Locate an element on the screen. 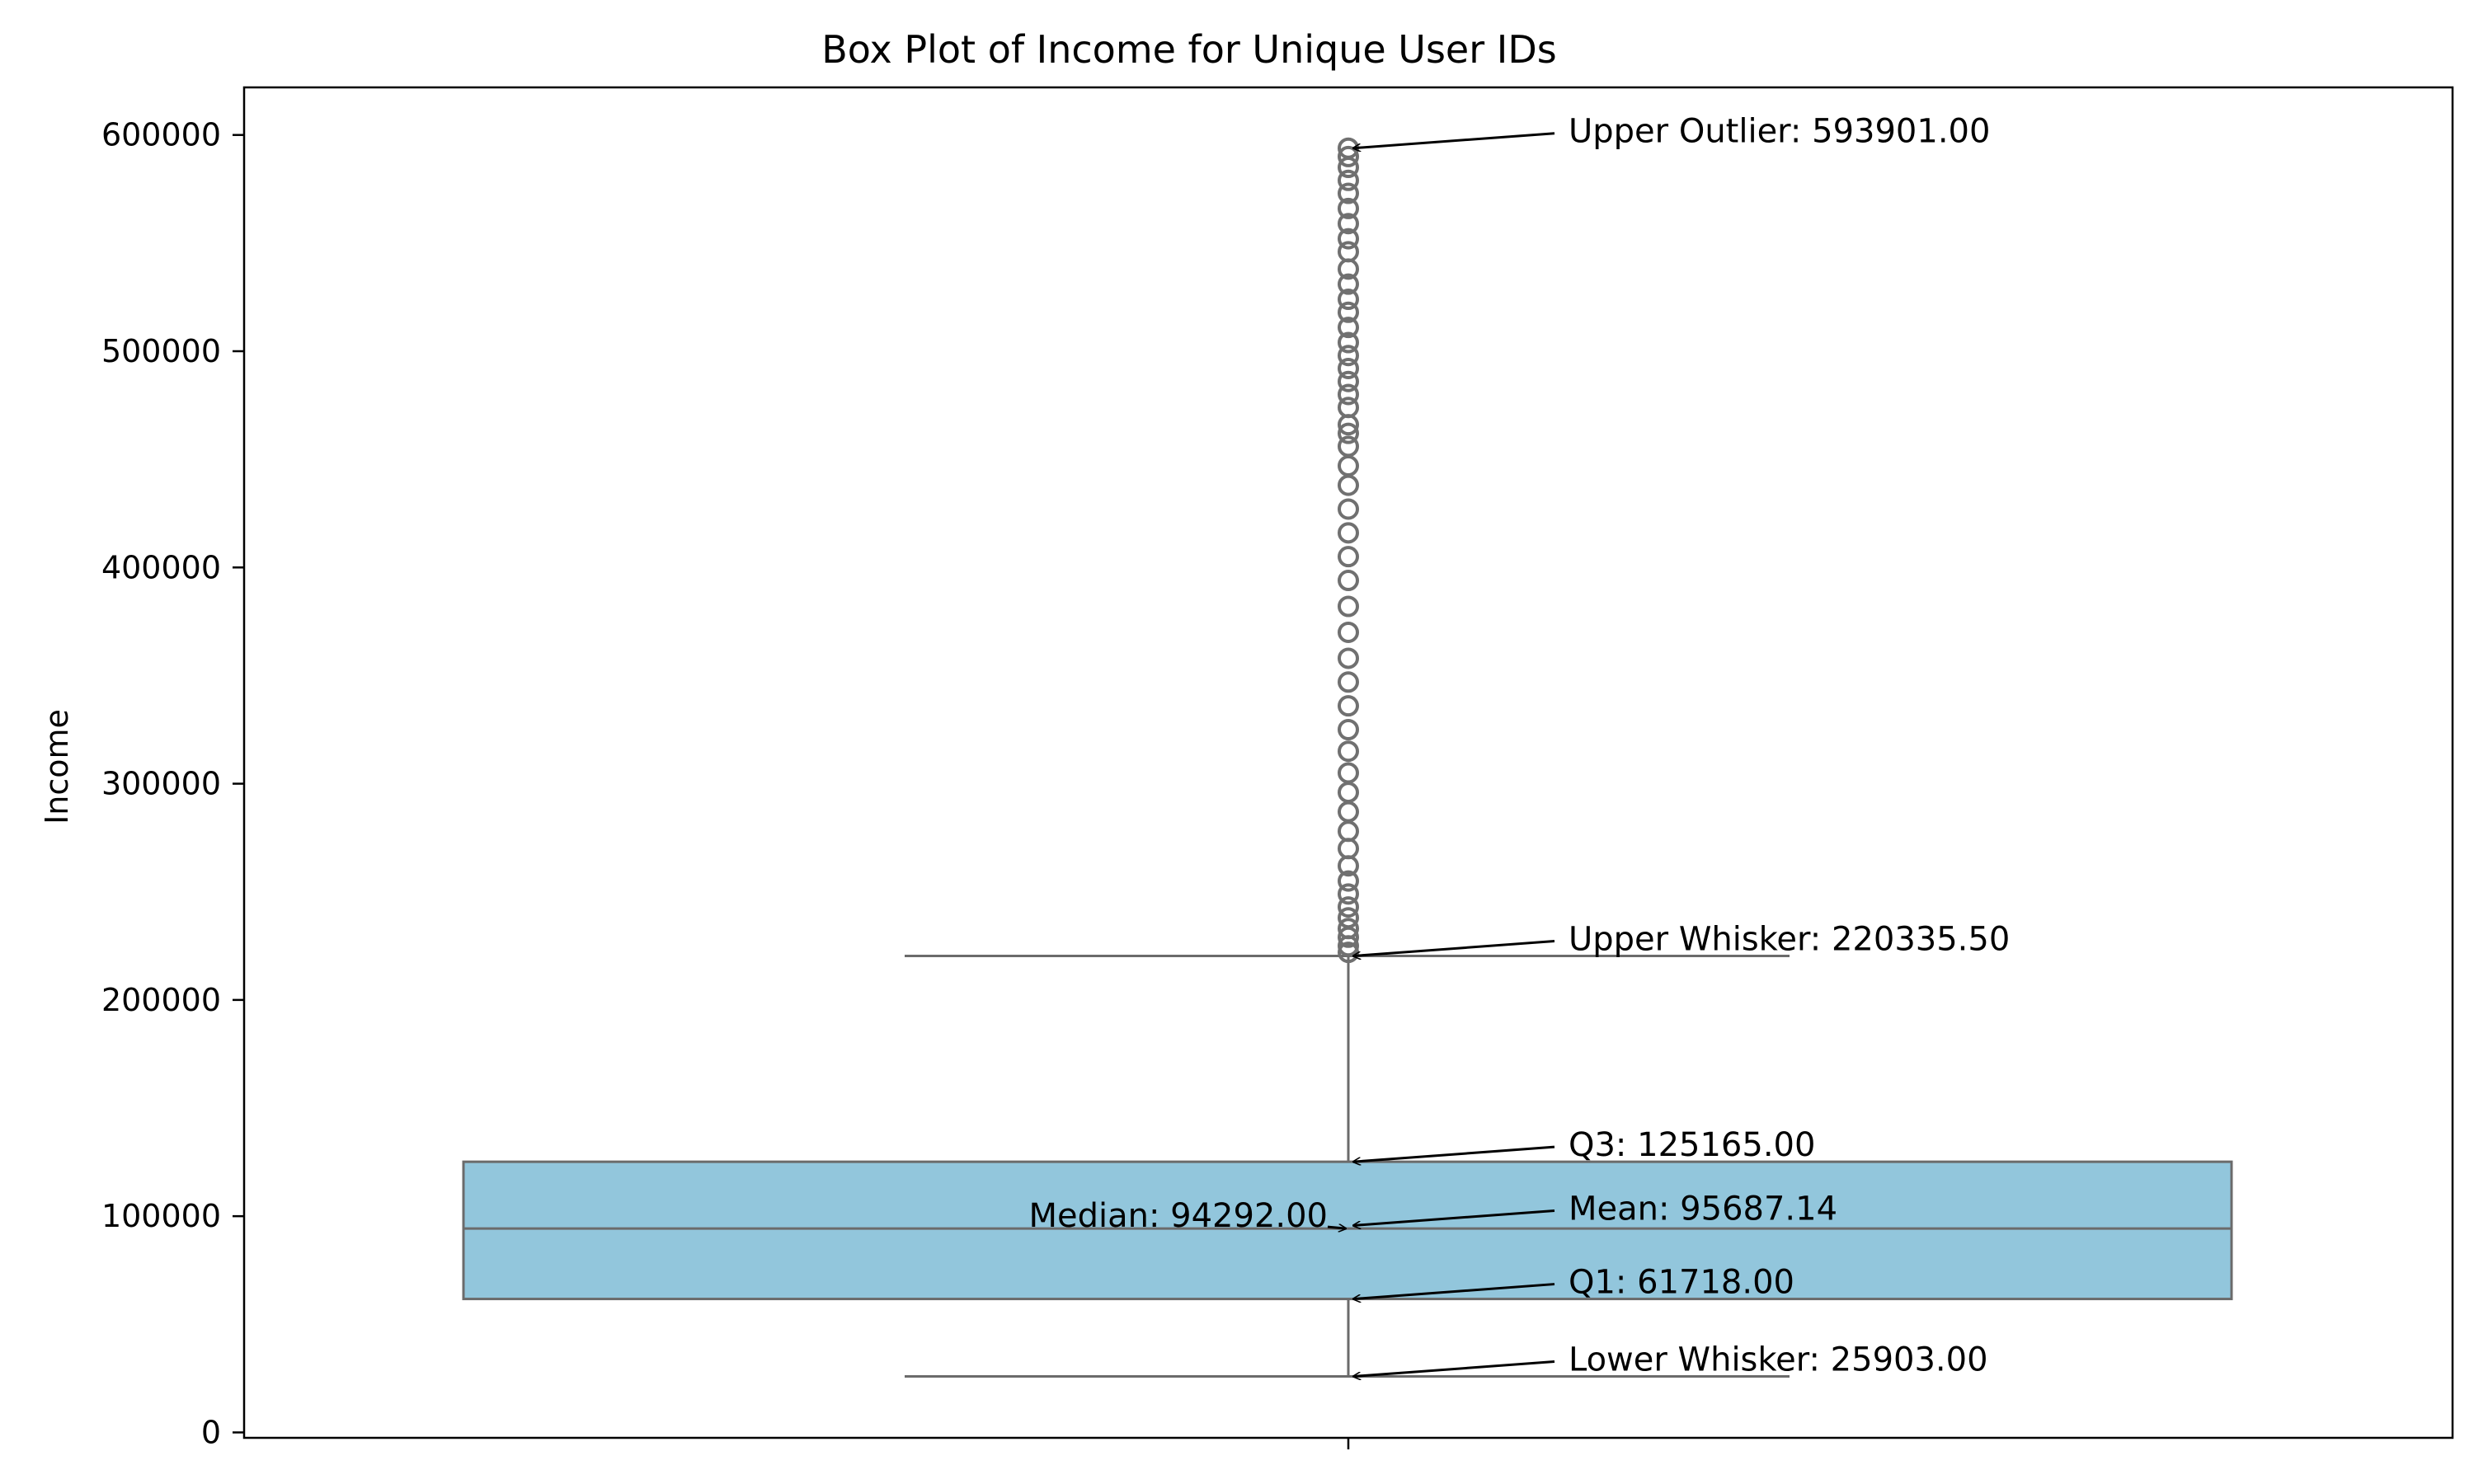  annotation-label: Q3: 125165.00 is located at coordinates (1692, 1145).